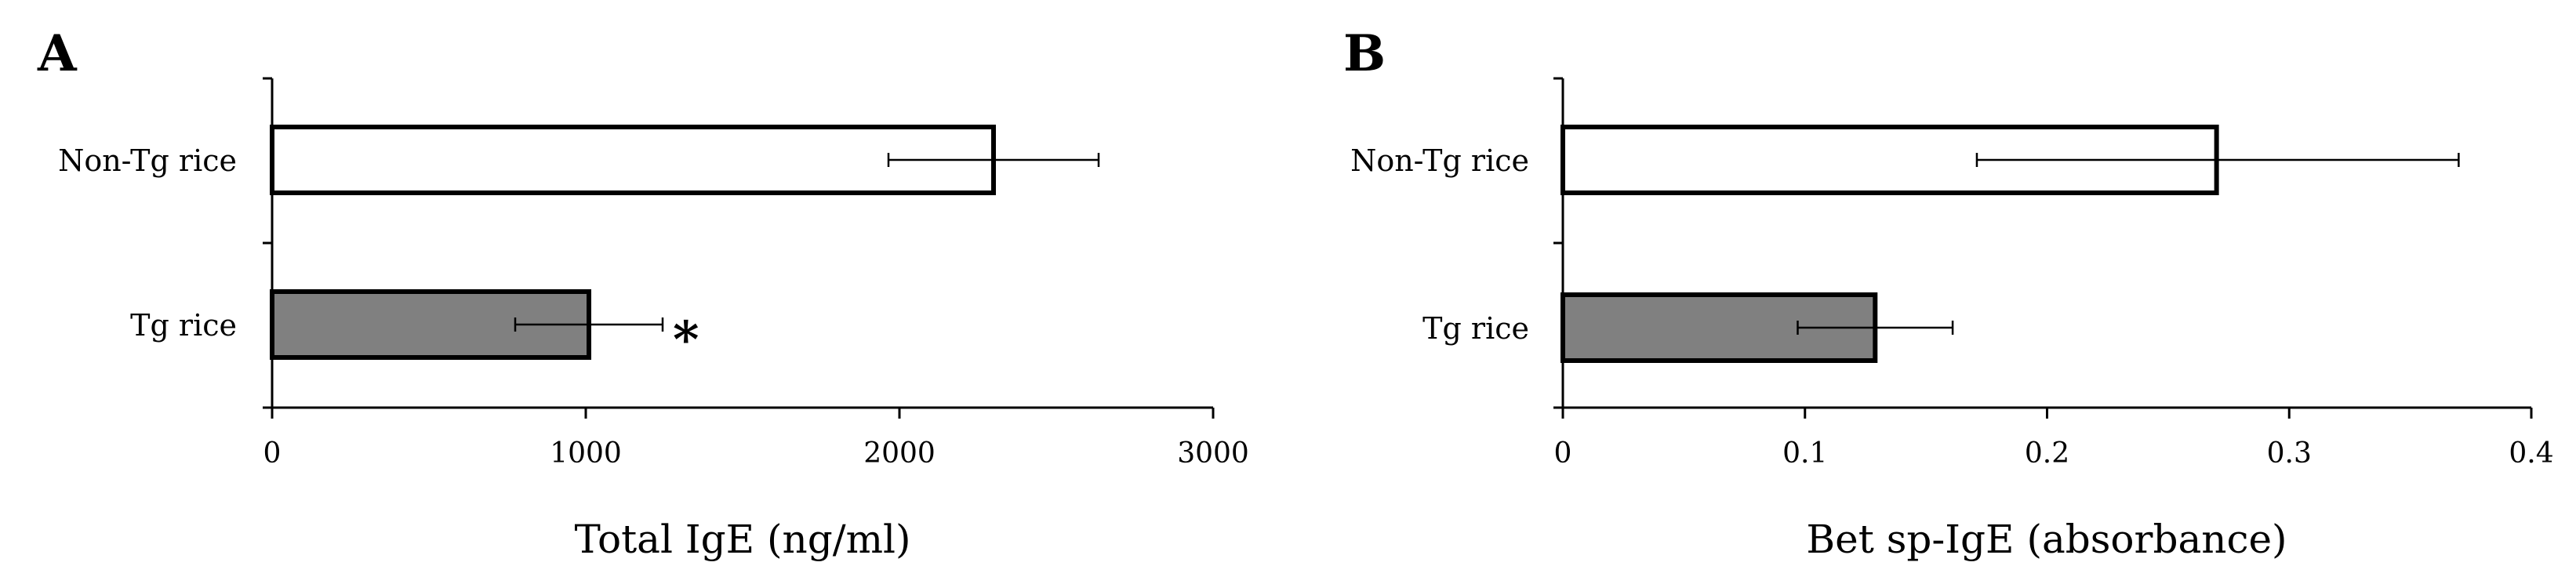 The width and height of the screenshot is (2576, 584). What do you see at coordinates (1213, 453) in the screenshot?
I see `panel-a-x-tick-label: 3000` at bounding box center [1213, 453].